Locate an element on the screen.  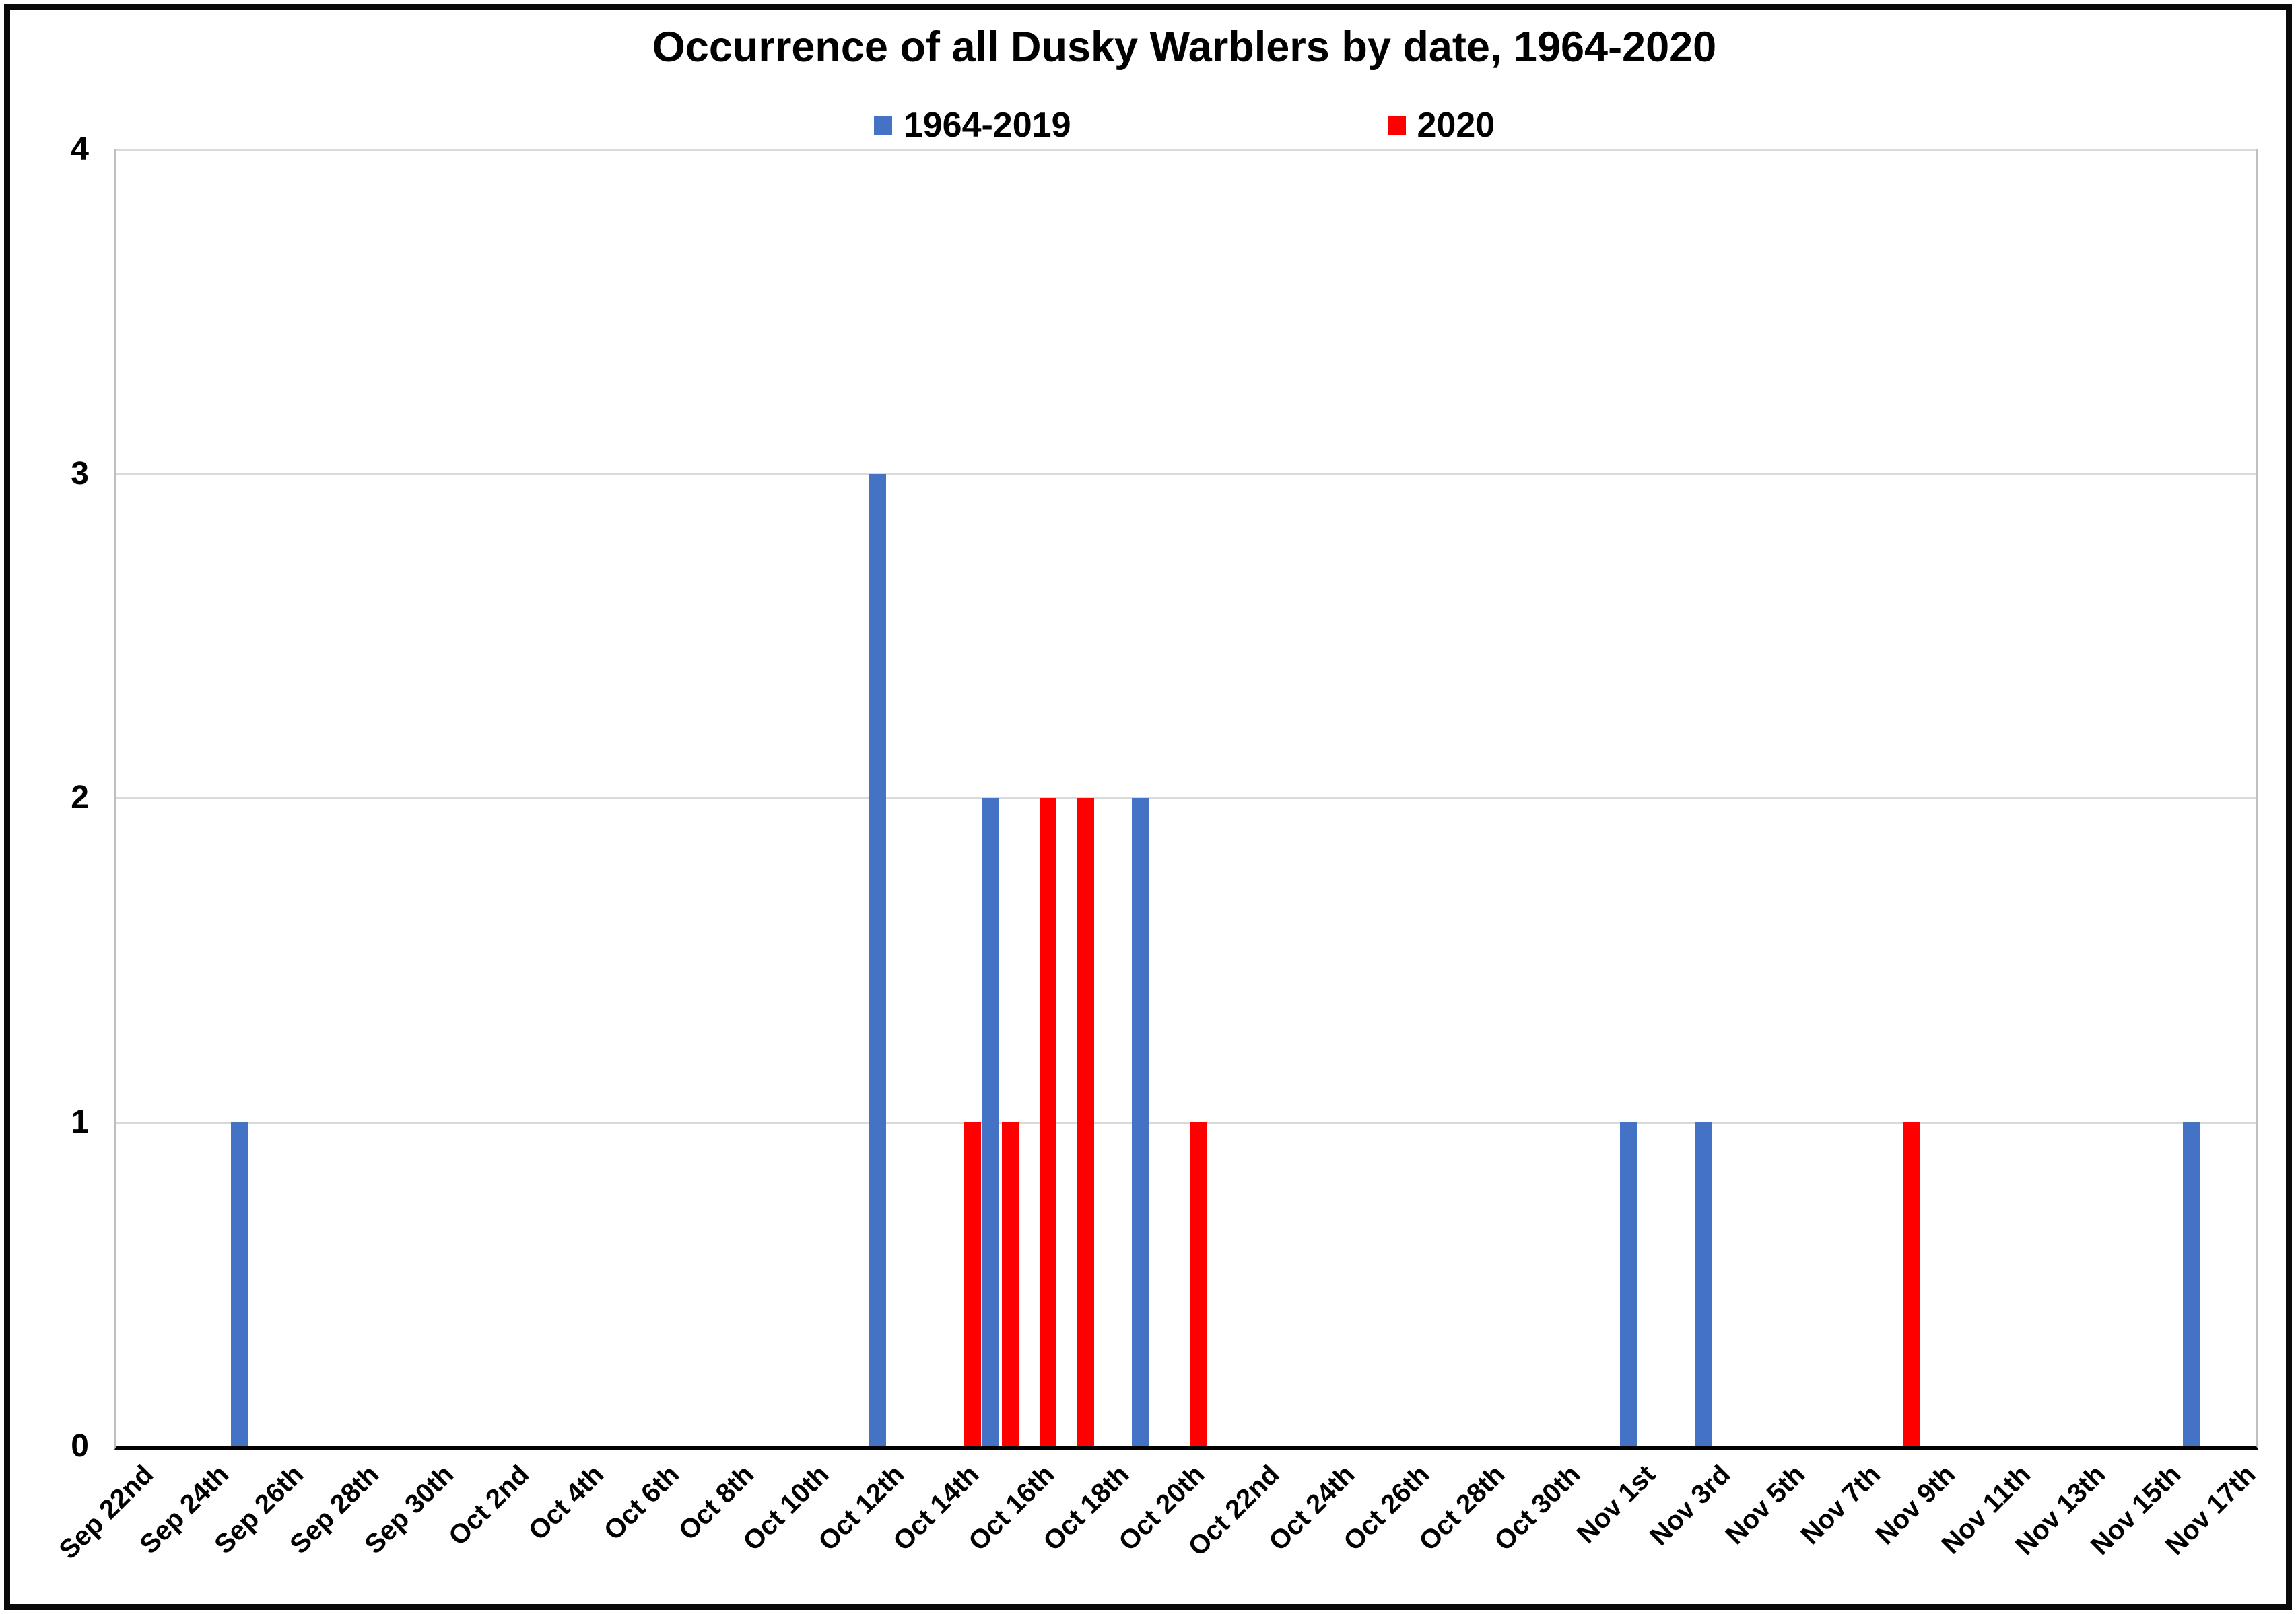
x-tick-label-oct-2nd: Oct 2nd is located at coordinates (489, 1505).